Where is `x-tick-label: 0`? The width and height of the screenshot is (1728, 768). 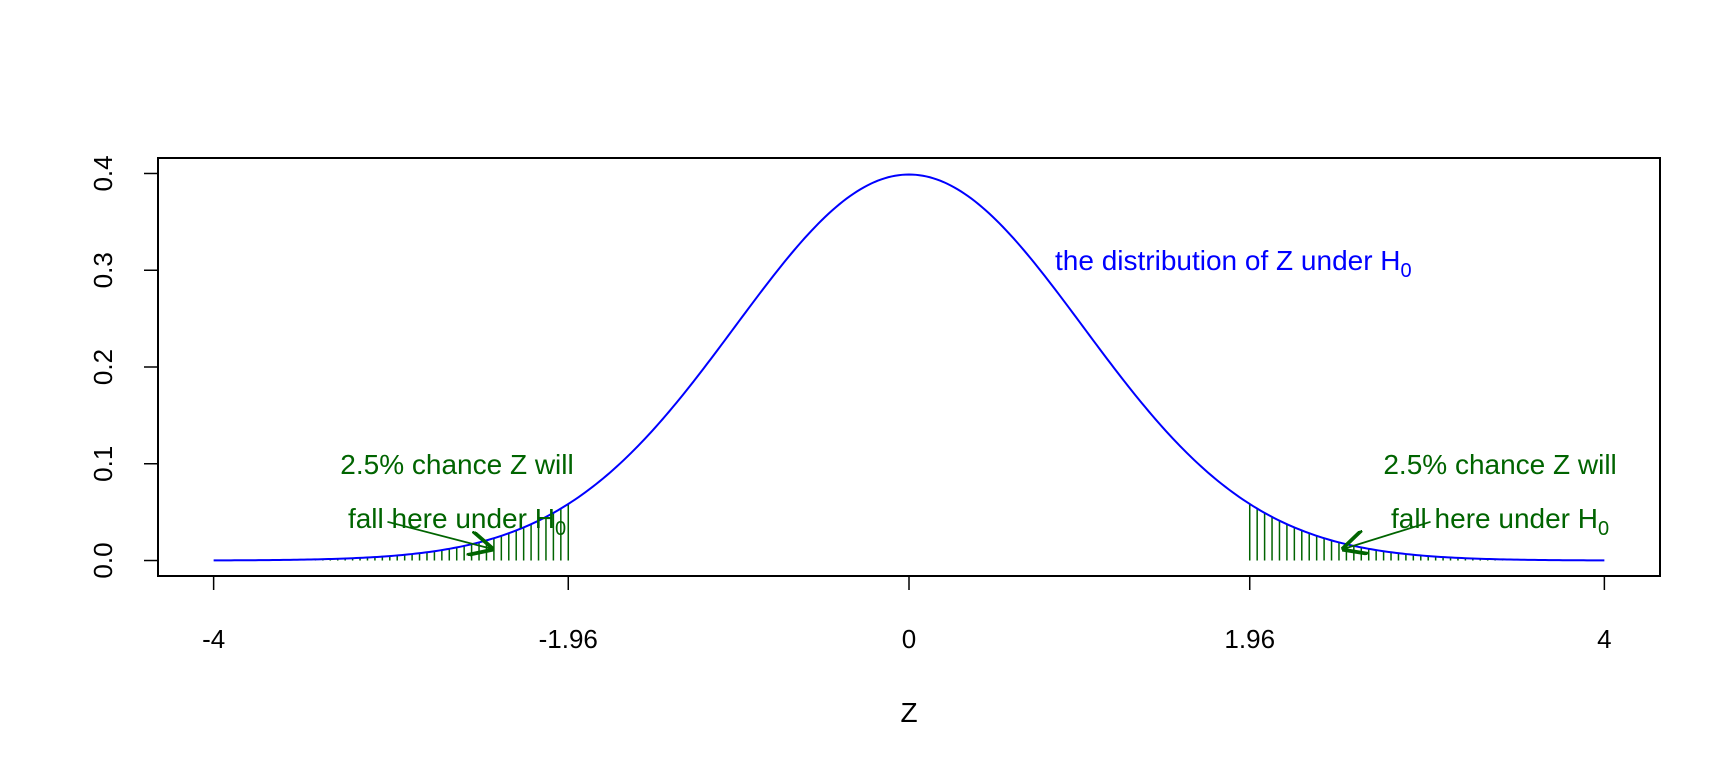
x-tick-label: 0 is located at coordinates (909, 639).